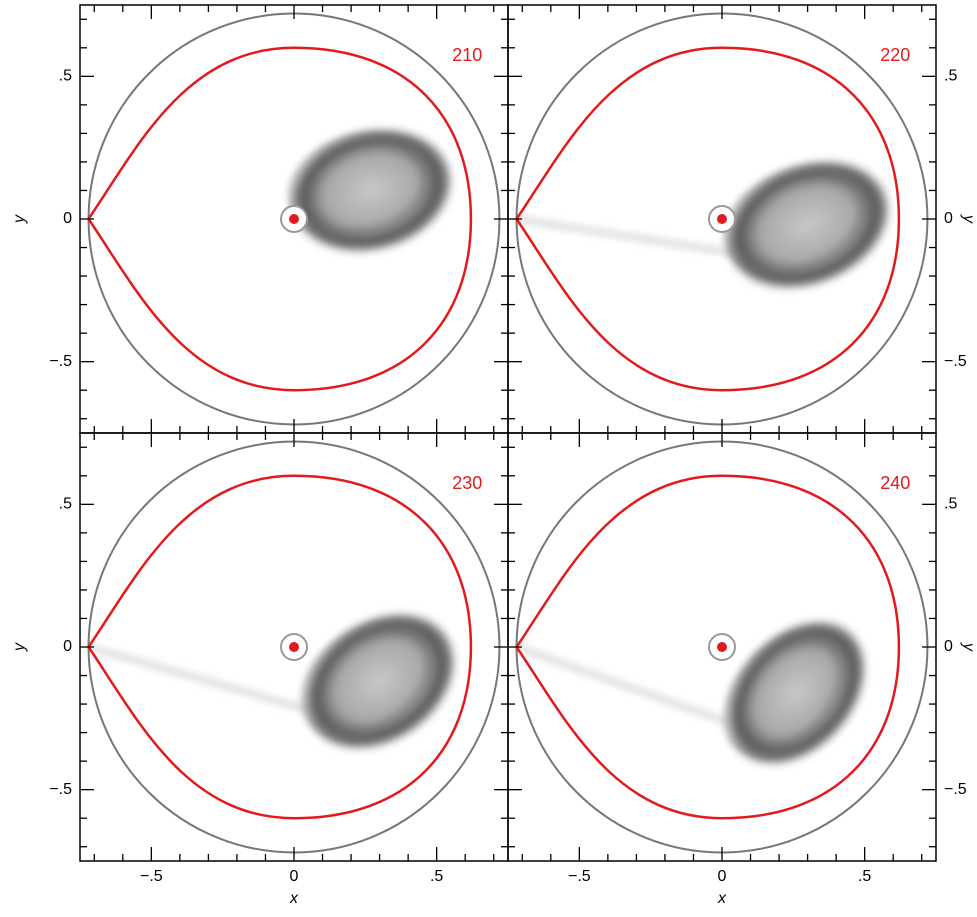 This screenshot has height=917, width=977. Describe the element at coordinates (467, 483) in the screenshot. I see `panel-label: 230` at that location.